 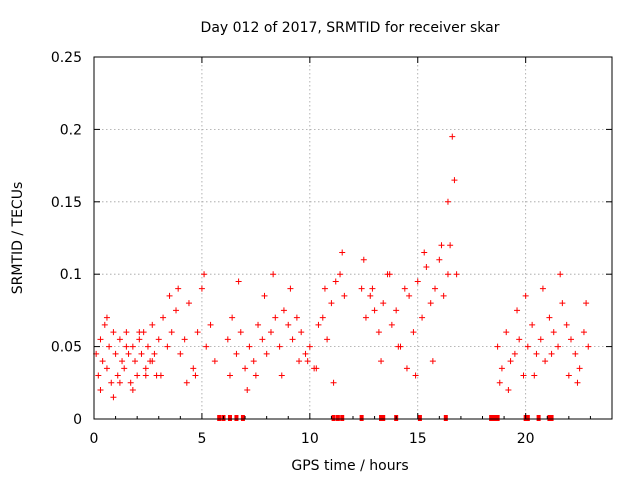 What do you see at coordinates (66, 203) in the screenshot?
I see `y-tick-label: 0.15` at bounding box center [66, 203].